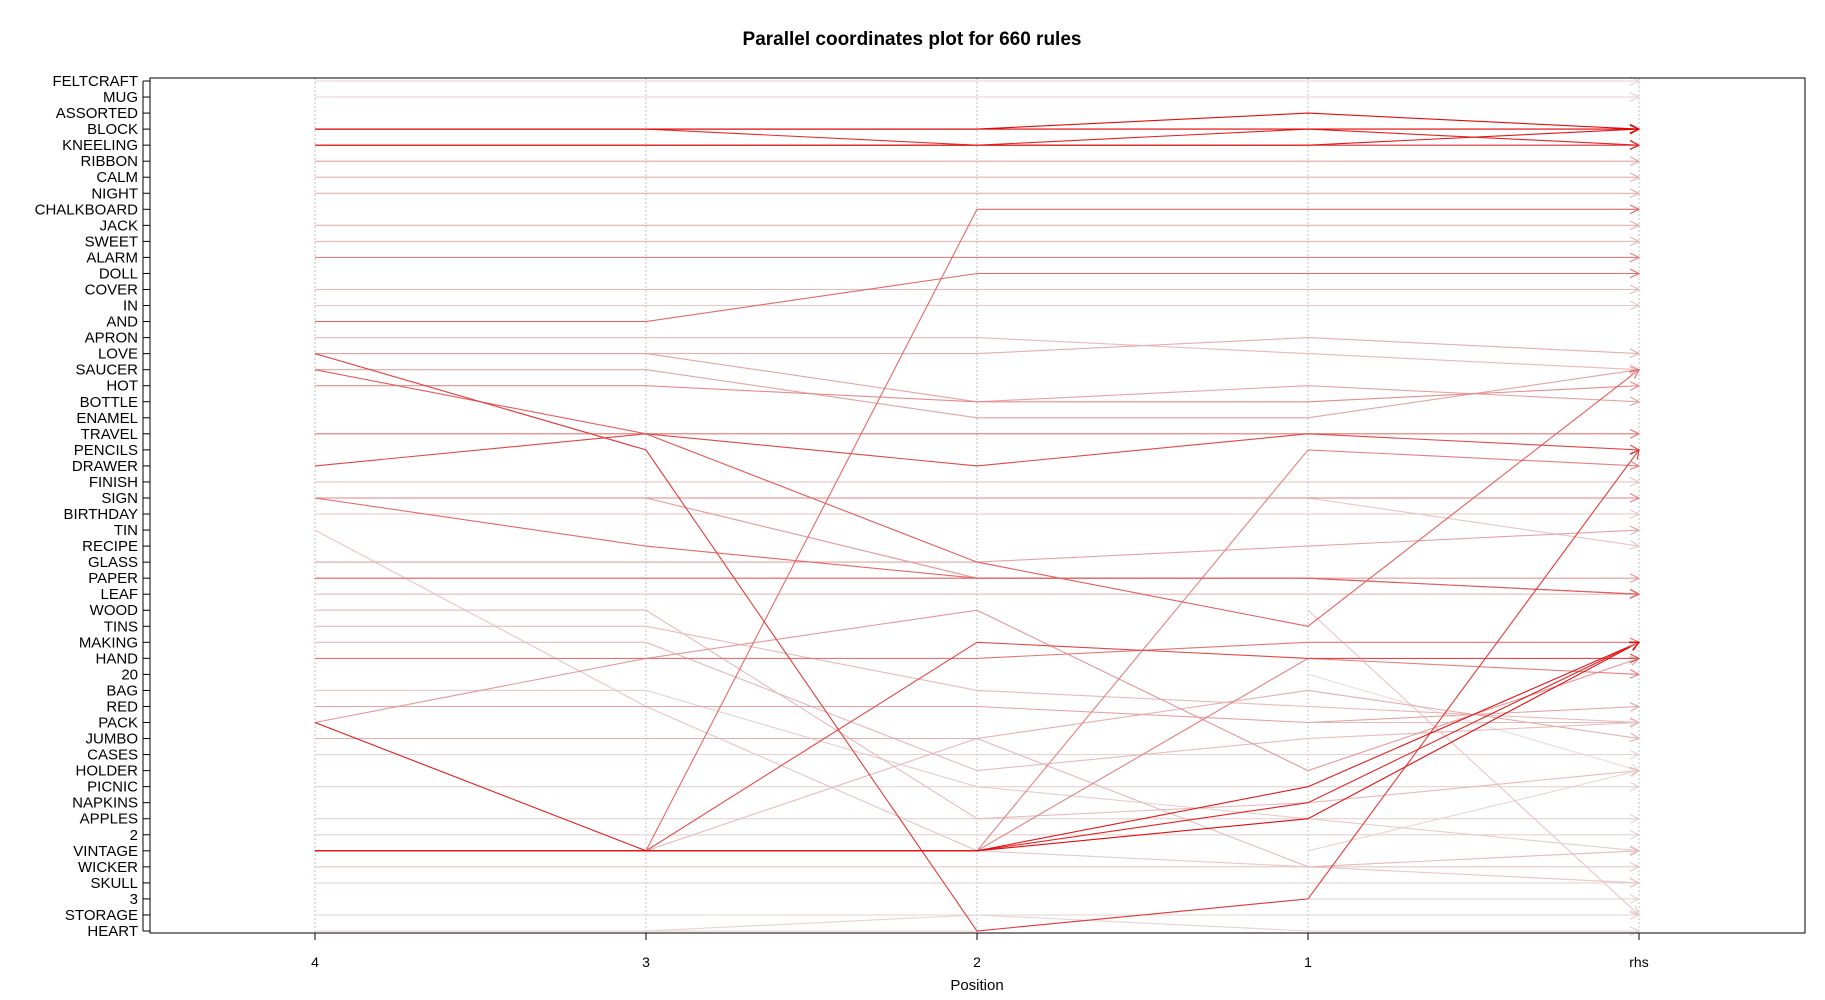 The height and width of the screenshot is (1000, 1825). What do you see at coordinates (111, 338) in the screenshot?
I see `y-tick-label: APRON` at bounding box center [111, 338].